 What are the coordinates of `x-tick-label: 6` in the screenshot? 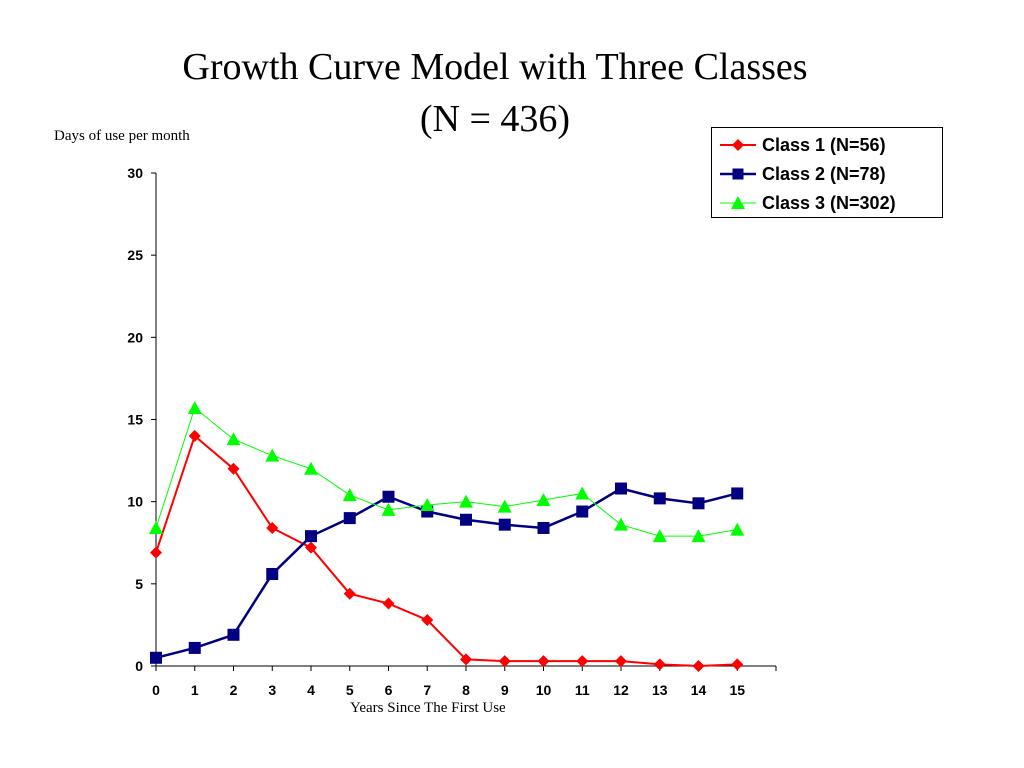 It's located at (389, 690).